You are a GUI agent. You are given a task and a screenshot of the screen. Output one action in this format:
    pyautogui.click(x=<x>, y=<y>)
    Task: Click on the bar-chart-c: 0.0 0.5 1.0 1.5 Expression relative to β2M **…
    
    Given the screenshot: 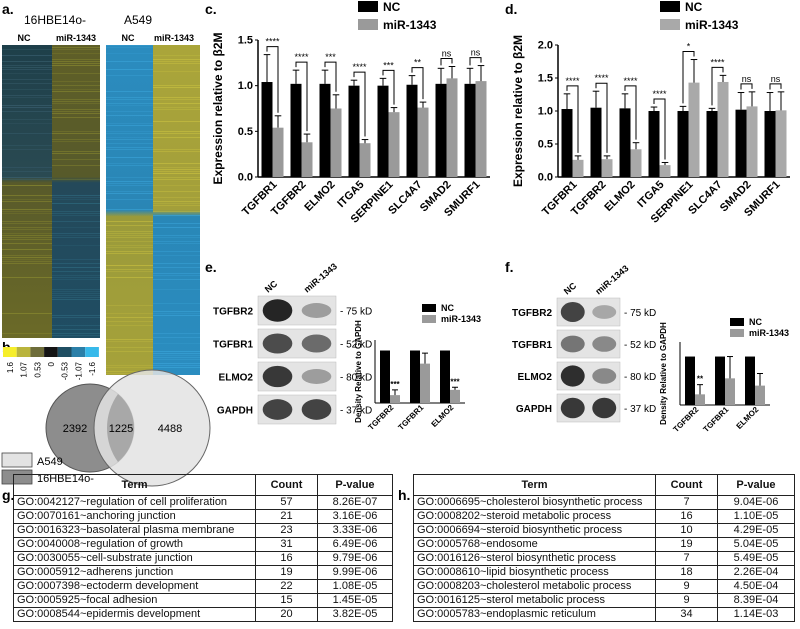 What is the action you would take?
    pyautogui.click(x=350, y=113)
    